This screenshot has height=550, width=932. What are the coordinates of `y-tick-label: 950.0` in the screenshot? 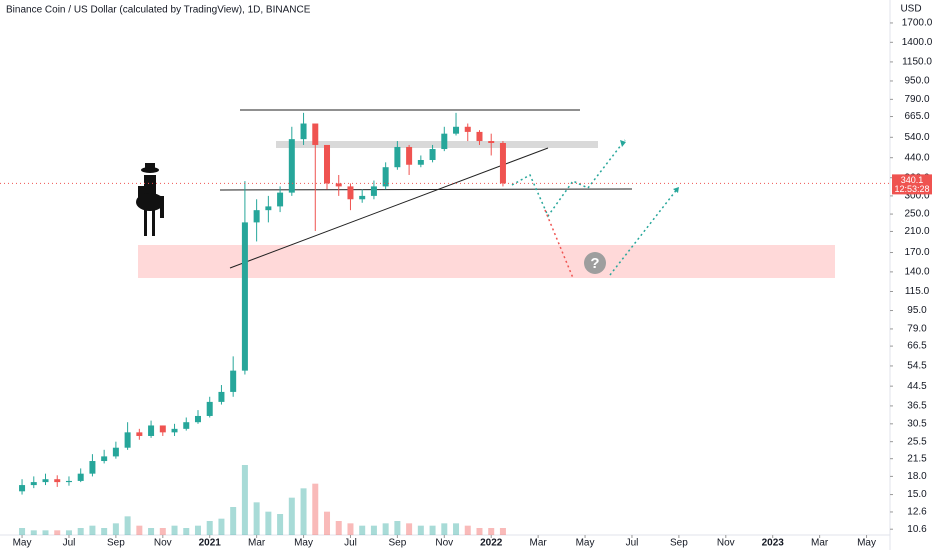 It's located at (916, 81).